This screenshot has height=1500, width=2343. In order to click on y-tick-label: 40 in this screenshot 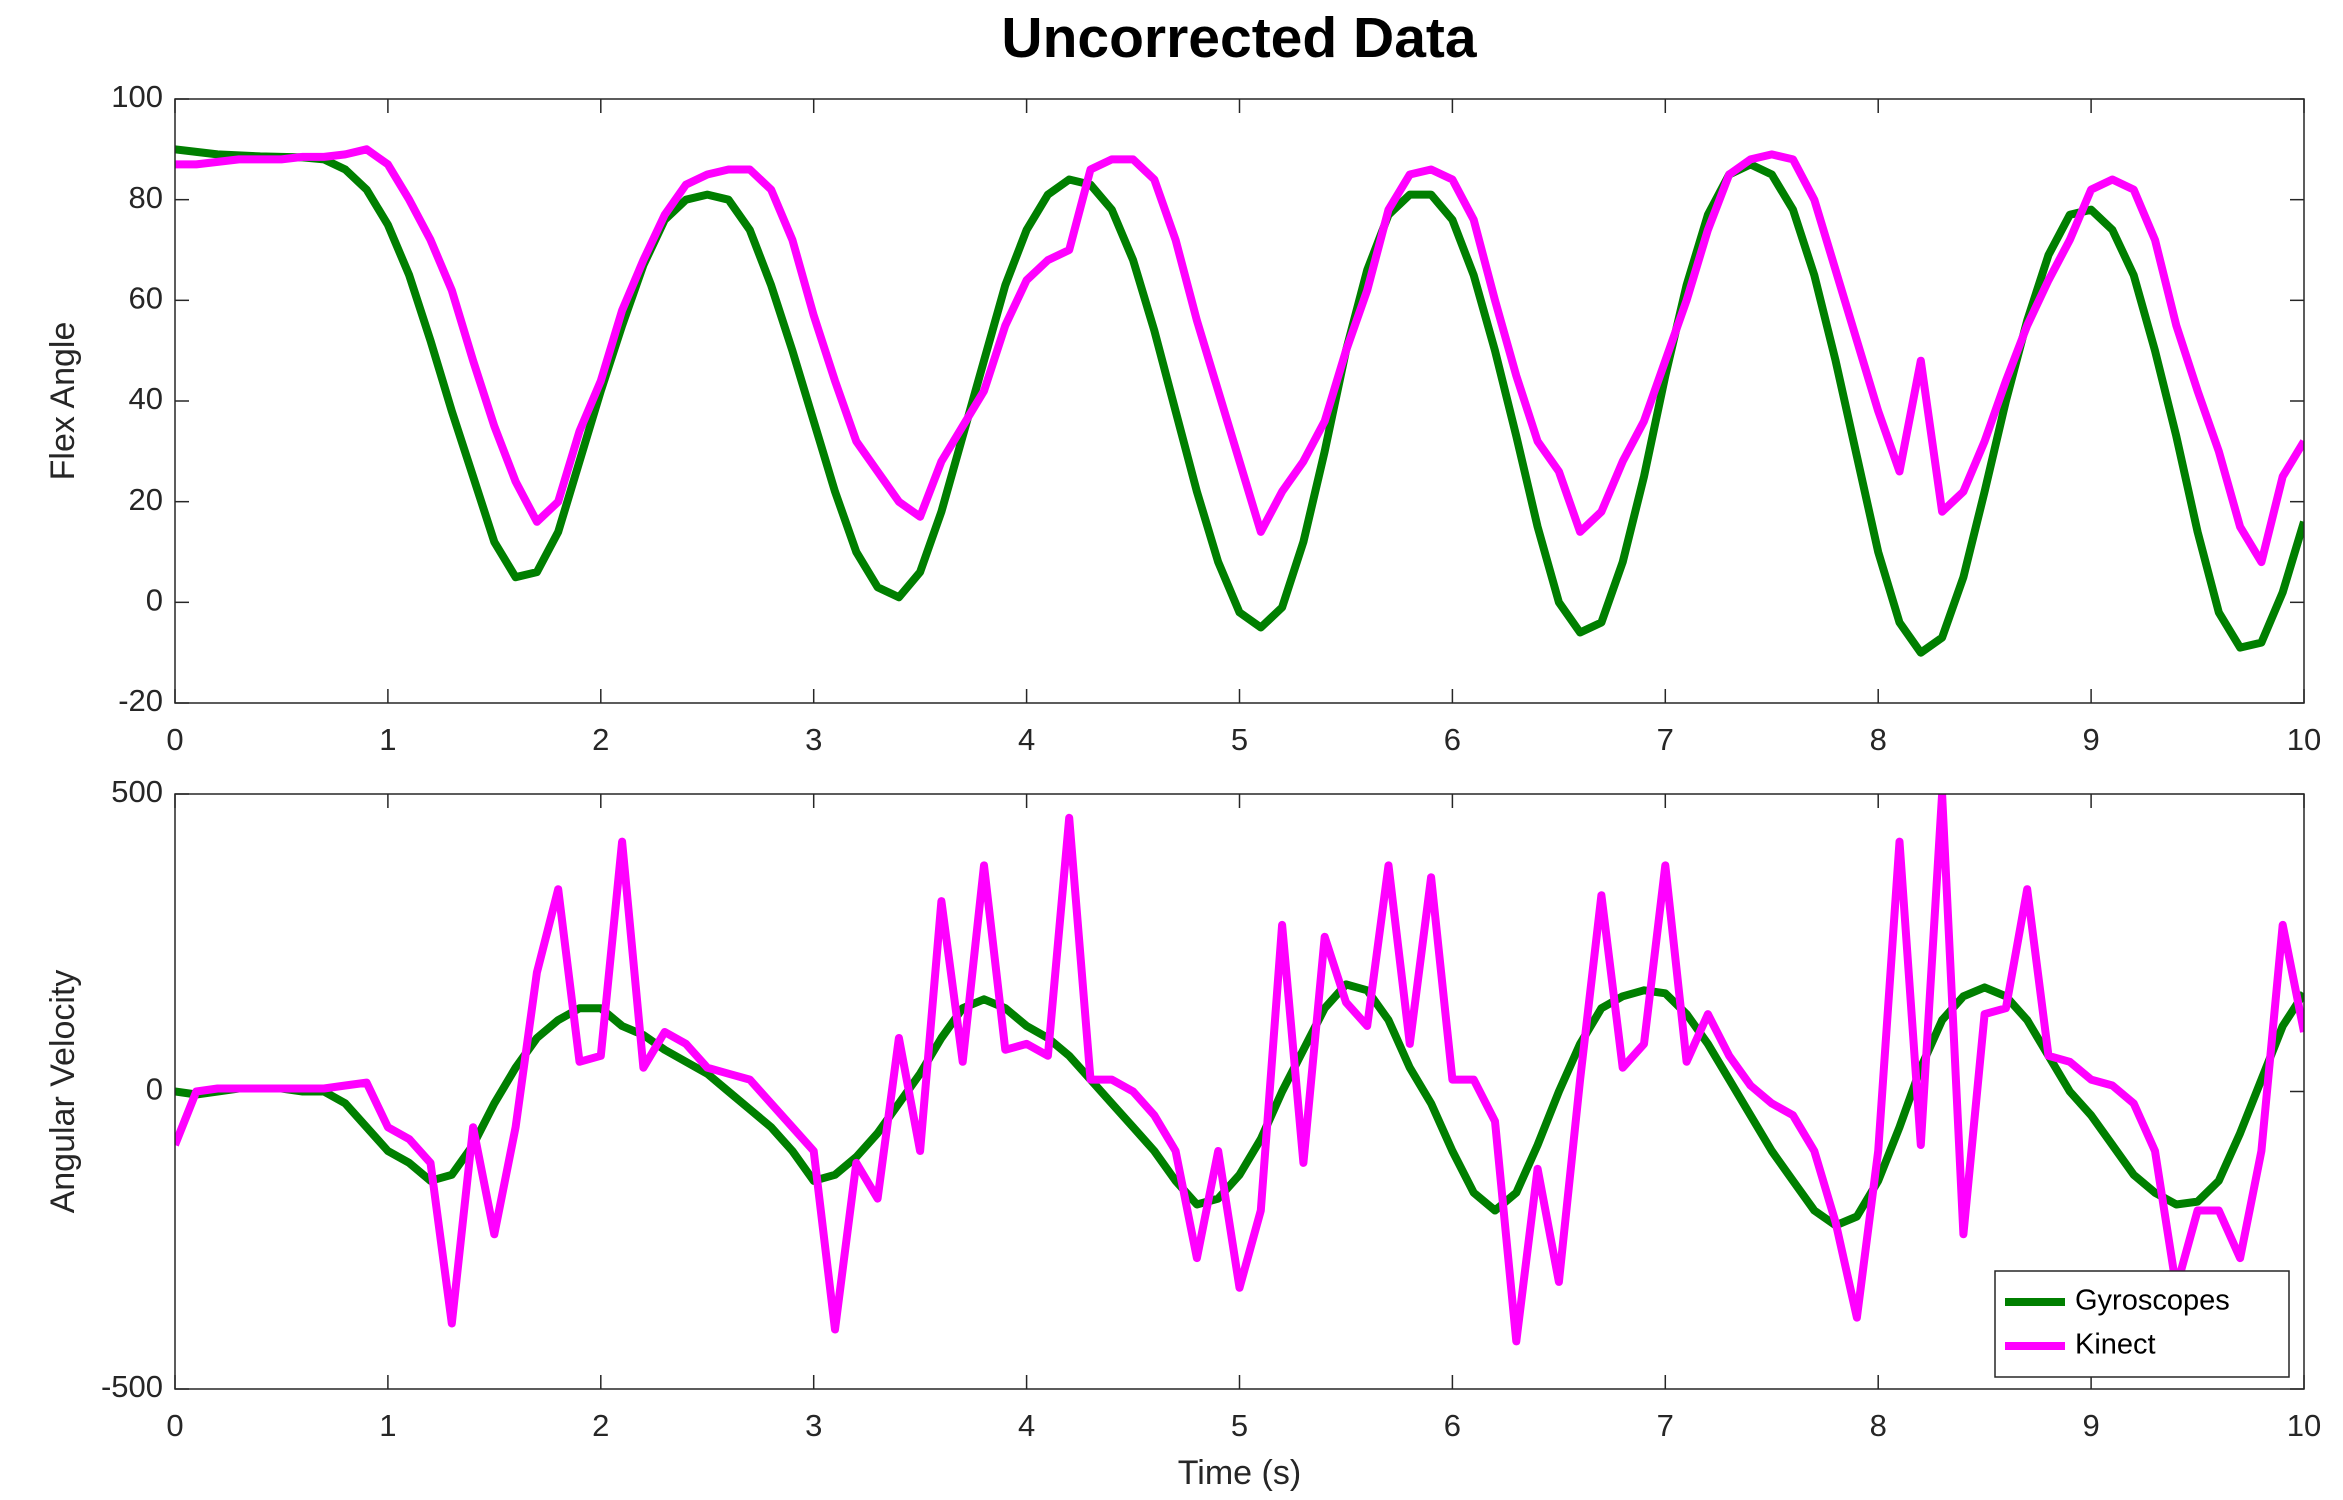, I will do `click(146, 398)`.